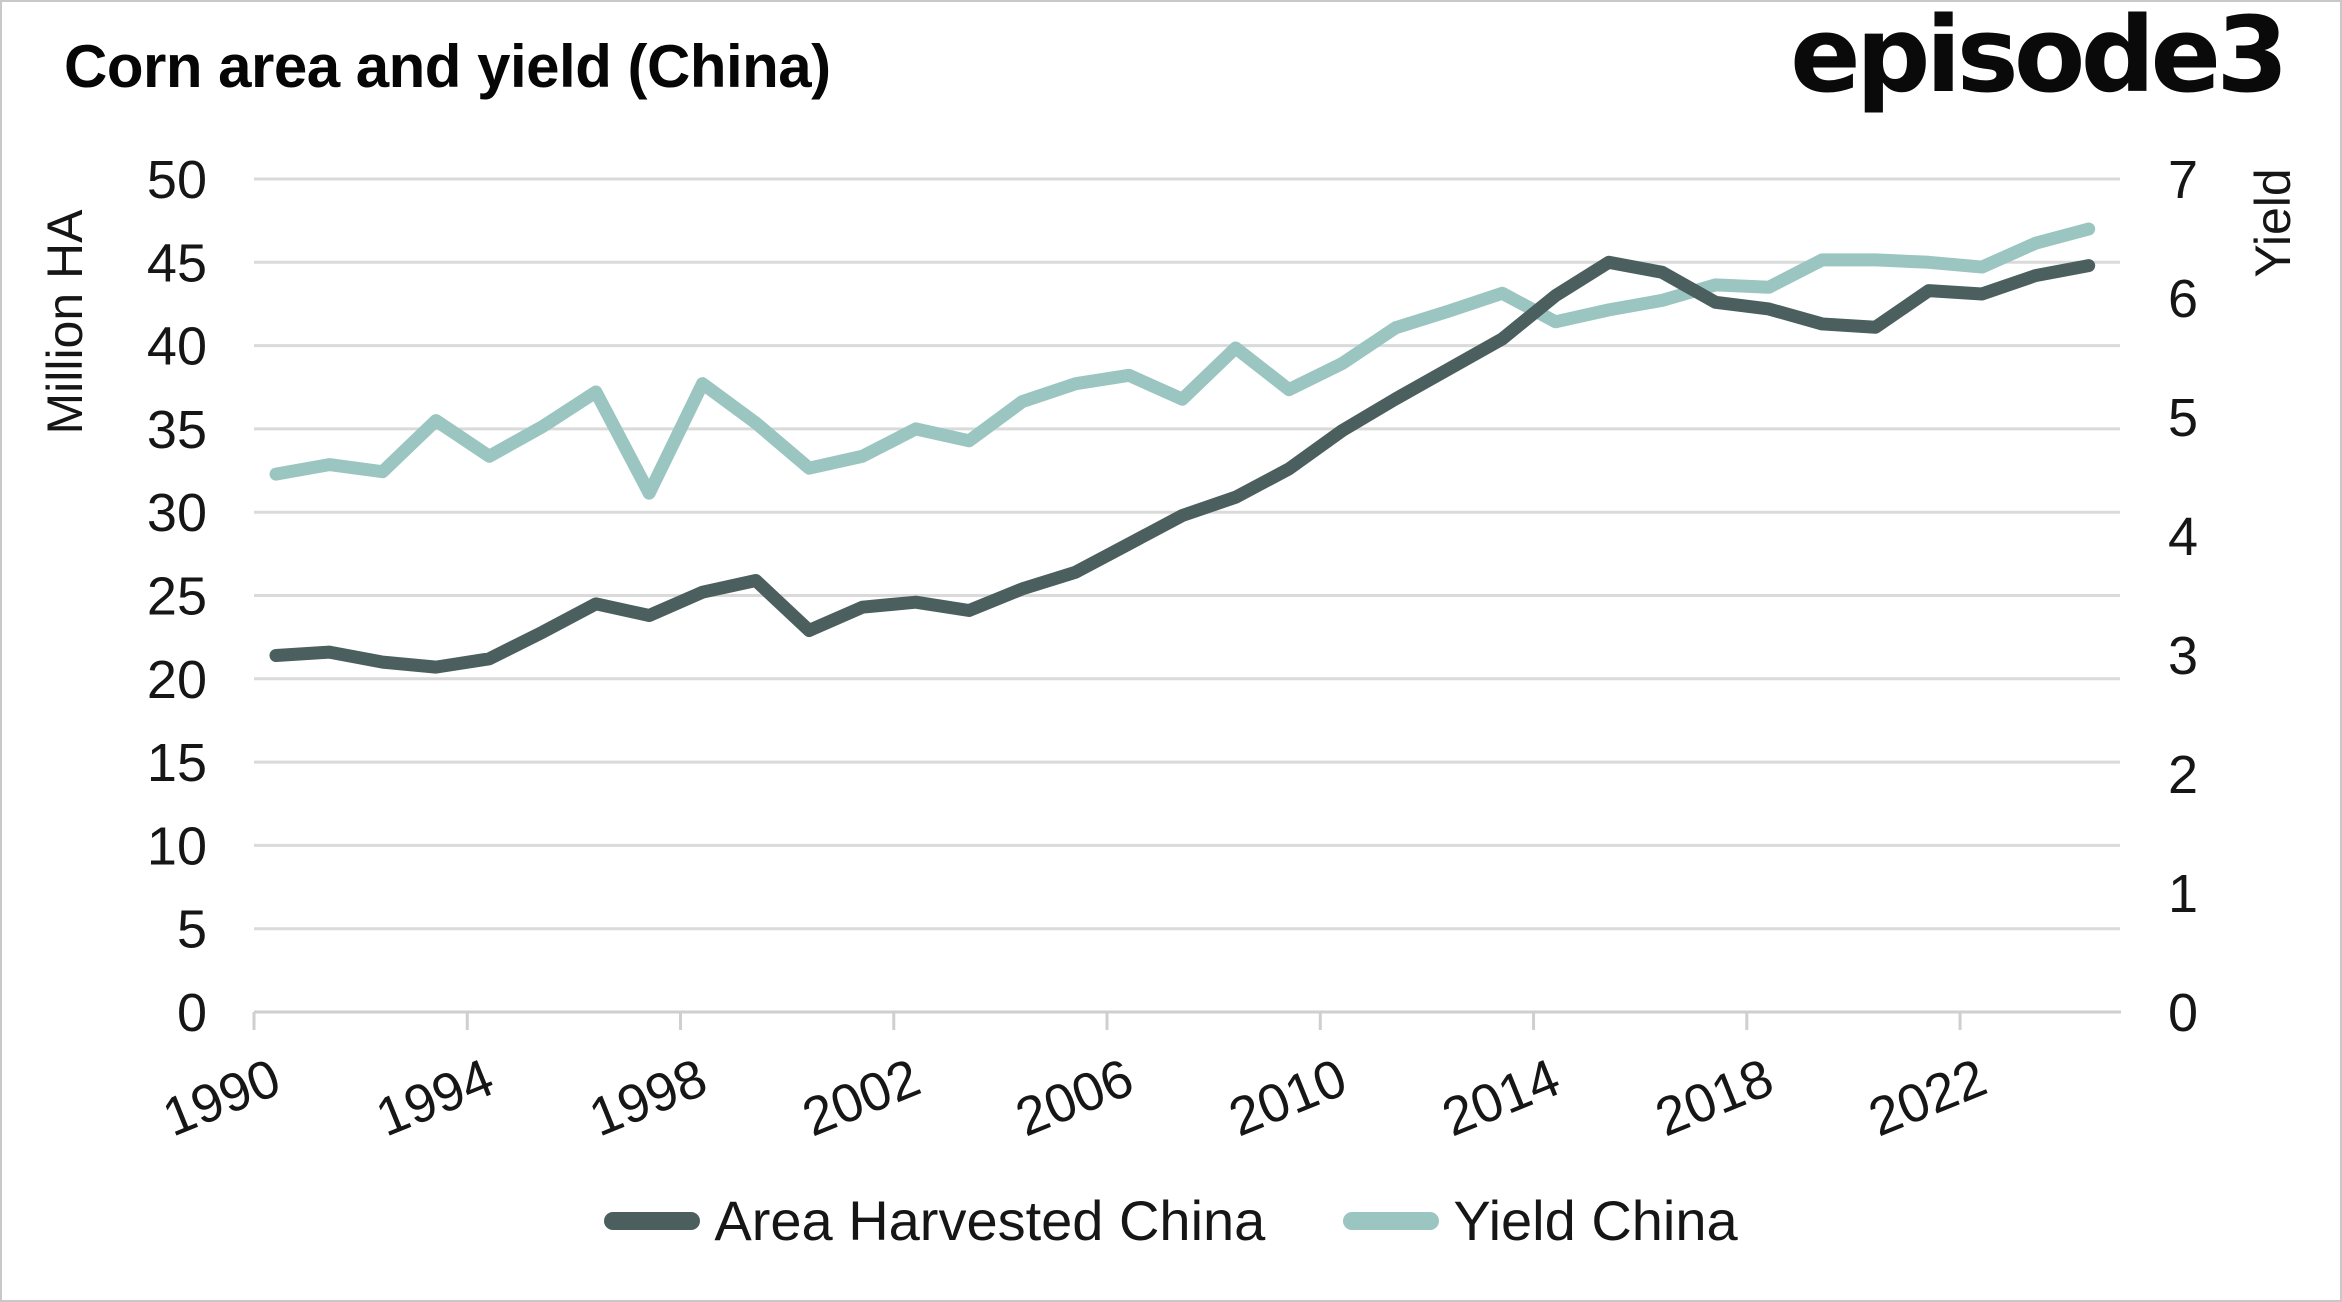  I want to click on left-tick-label: 5, so click(192, 930).